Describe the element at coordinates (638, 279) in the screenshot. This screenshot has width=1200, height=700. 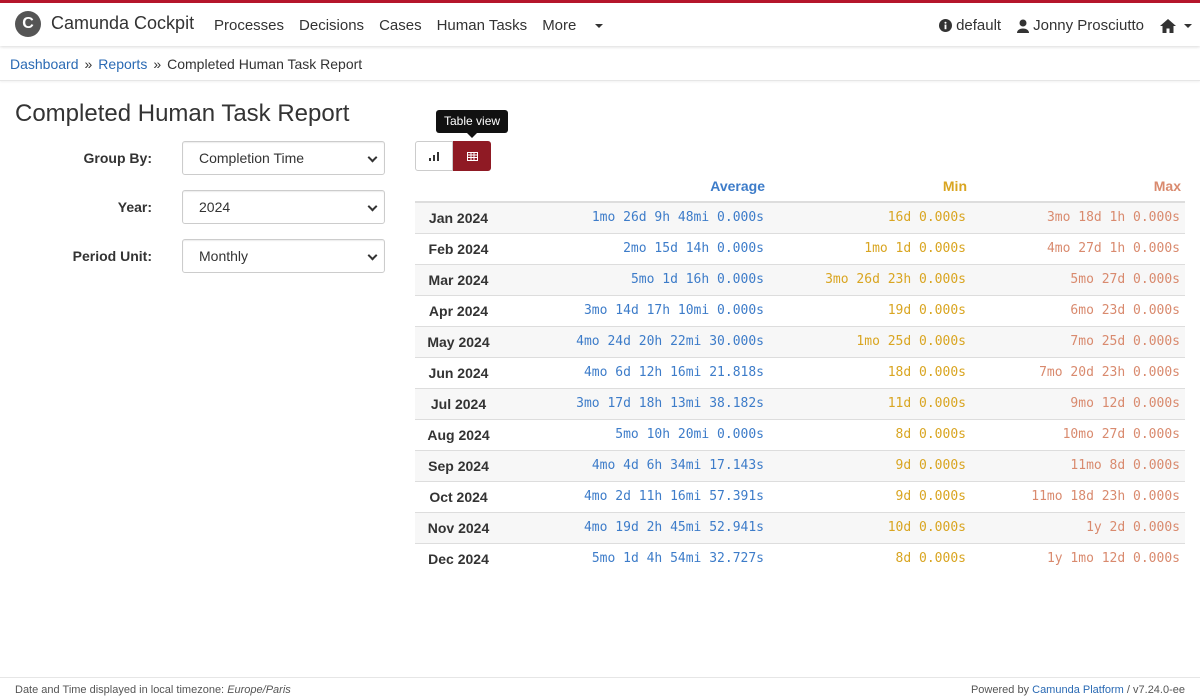
I see `row-average: 5mo 1d 16h 0.000s` at that location.